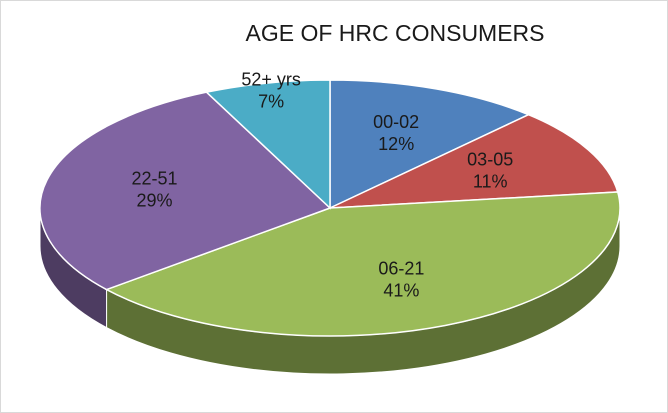 This screenshot has height=413, width=668. Describe the element at coordinates (490, 160) in the screenshot. I see `slice-category-label: 03-05` at that location.